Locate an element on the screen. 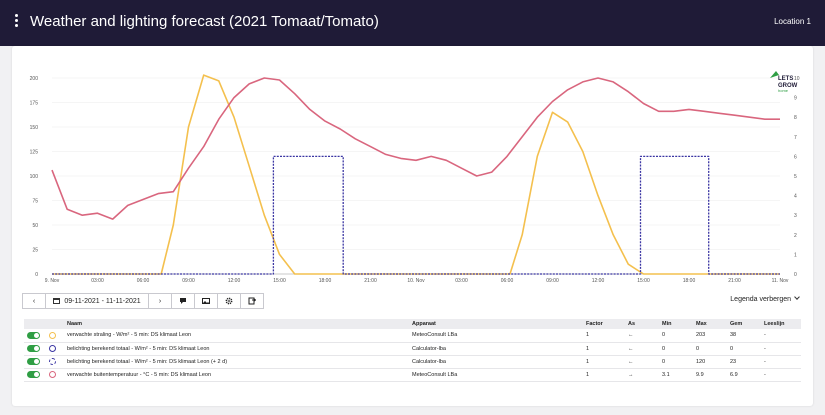 The height and width of the screenshot is (415, 825). location-selector: Location 1 is located at coordinates (792, 21).